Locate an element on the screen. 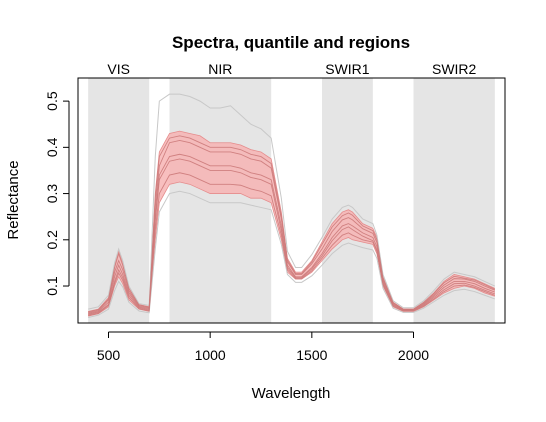  region-swir1 is located at coordinates (347, 200).